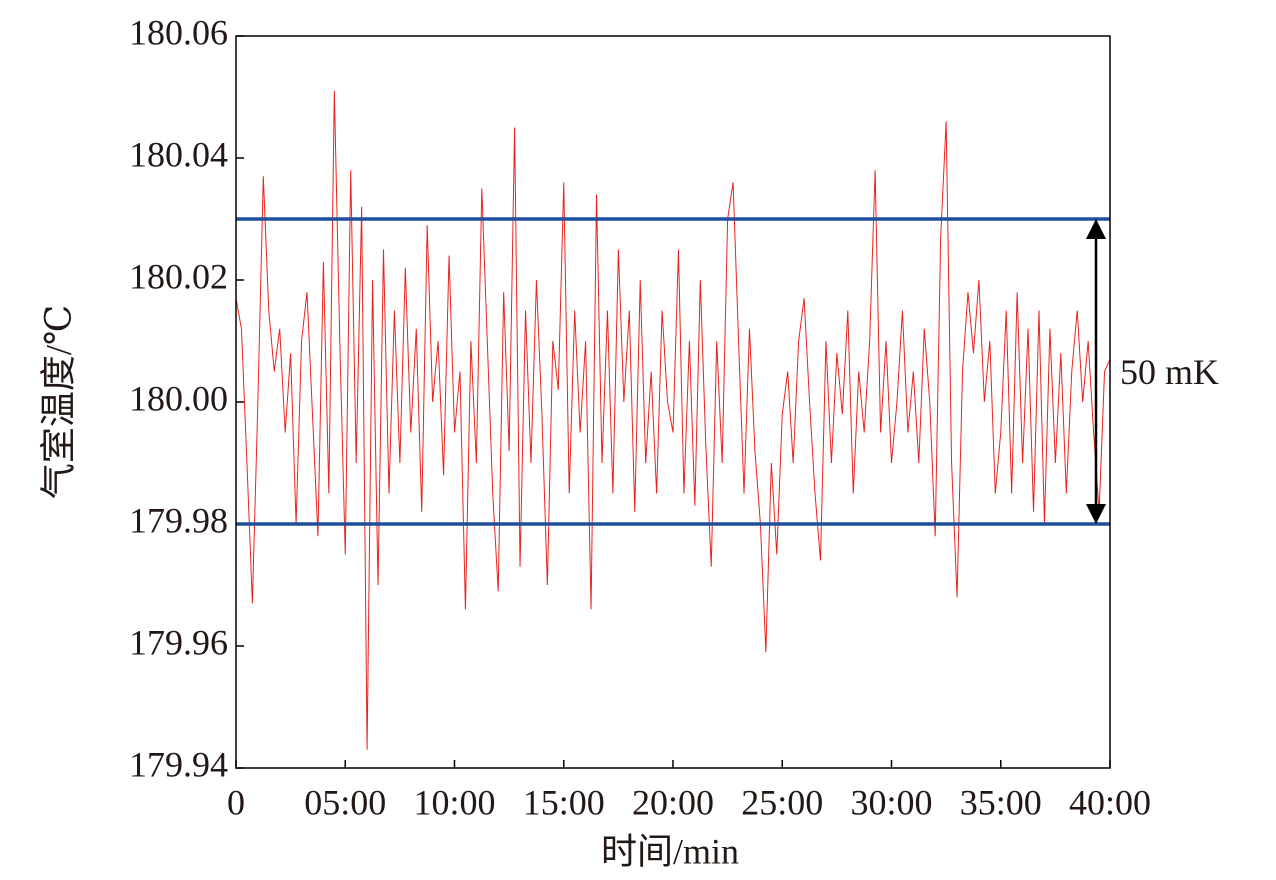 This screenshot has width=1276, height=880. Describe the element at coordinates (178, 32) in the screenshot. I see `y-tick-label: 180.06` at that location.